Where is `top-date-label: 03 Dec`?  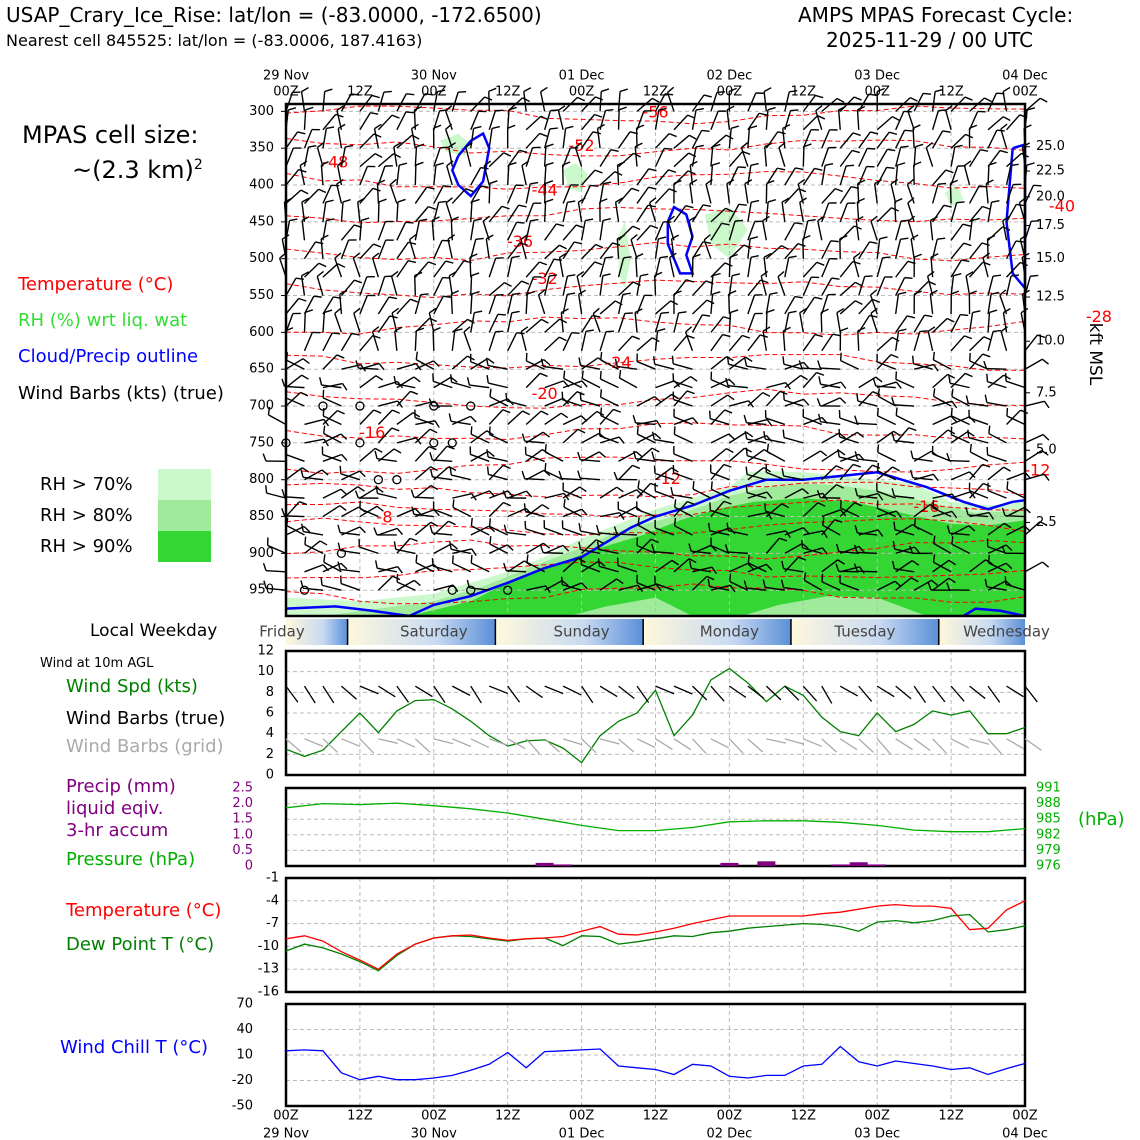 top-date-label: 03 Dec is located at coordinates (877, 76).